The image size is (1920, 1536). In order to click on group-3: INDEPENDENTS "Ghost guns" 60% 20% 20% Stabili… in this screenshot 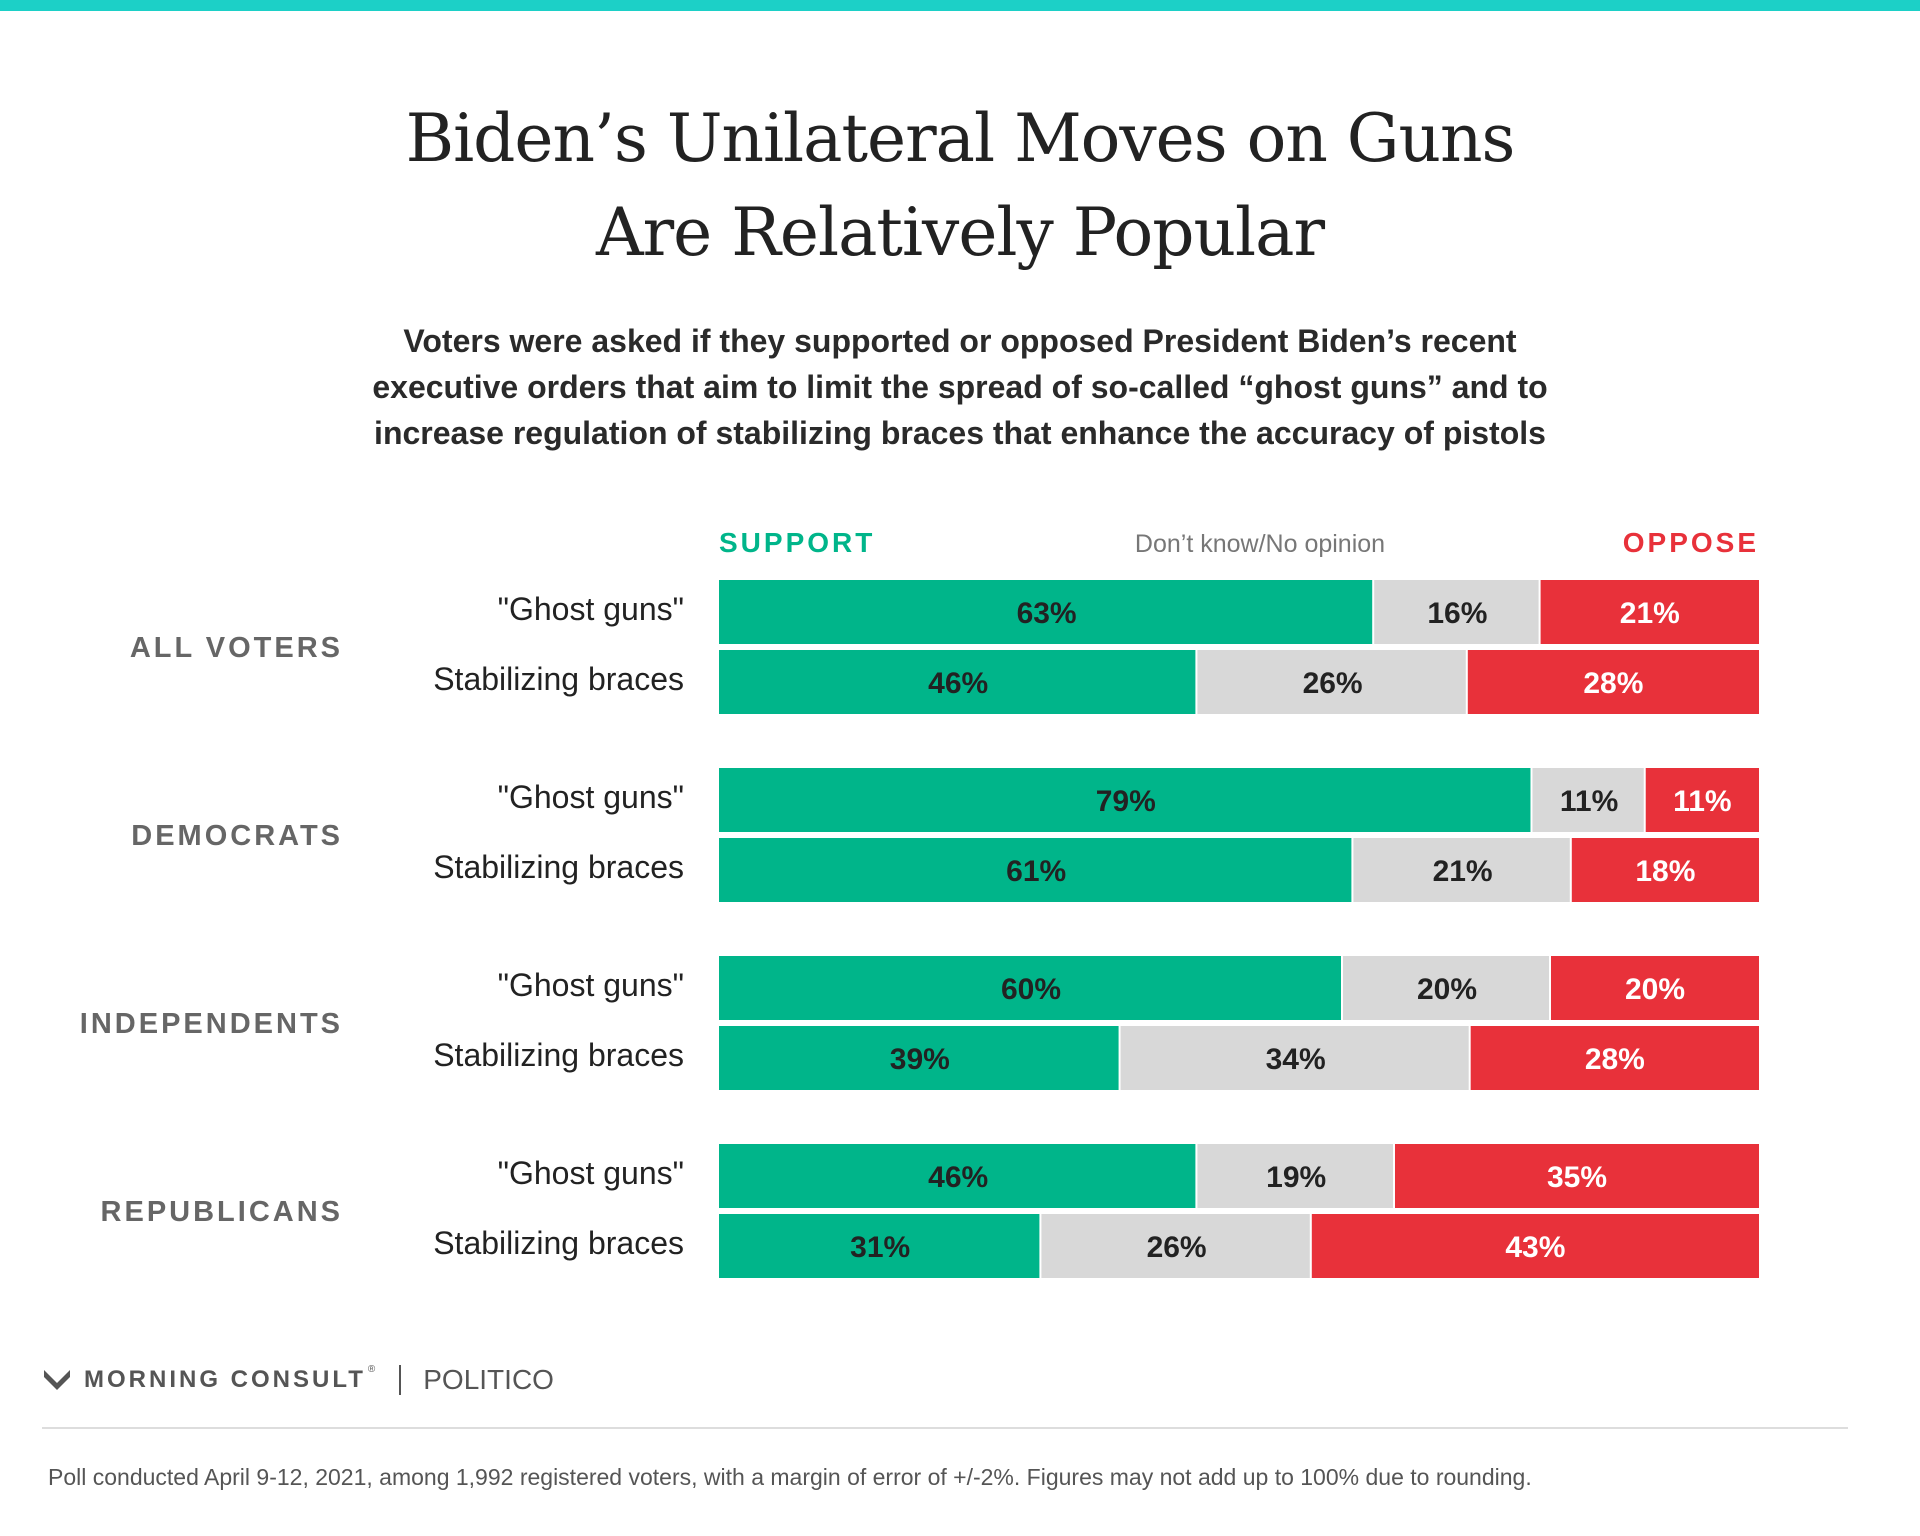, I will do `click(919, 1023)`.